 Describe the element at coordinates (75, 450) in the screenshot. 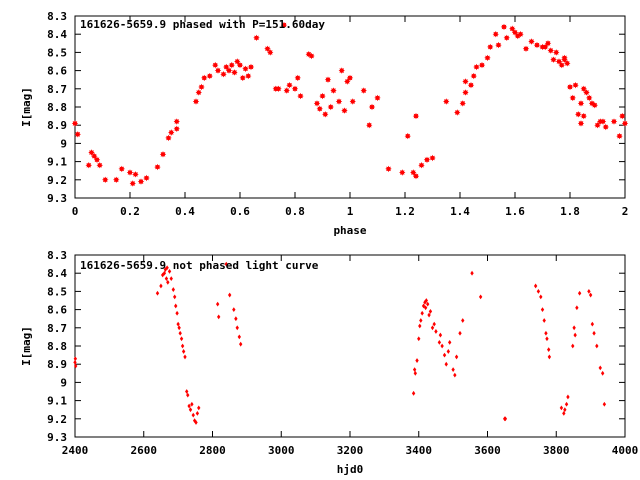

I see `x-tick-label: 2400` at that location.